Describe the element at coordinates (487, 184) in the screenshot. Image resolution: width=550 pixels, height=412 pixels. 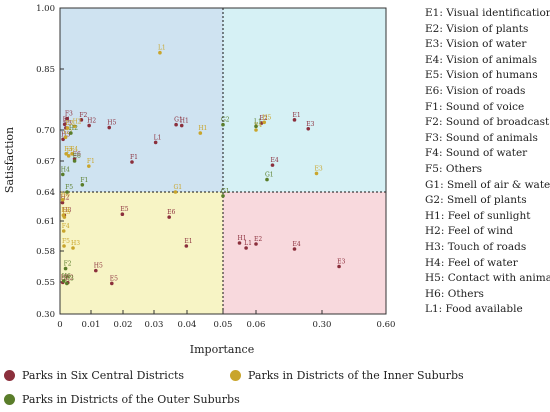
I see `key-entry: G1: Smell of air & water` at that location.